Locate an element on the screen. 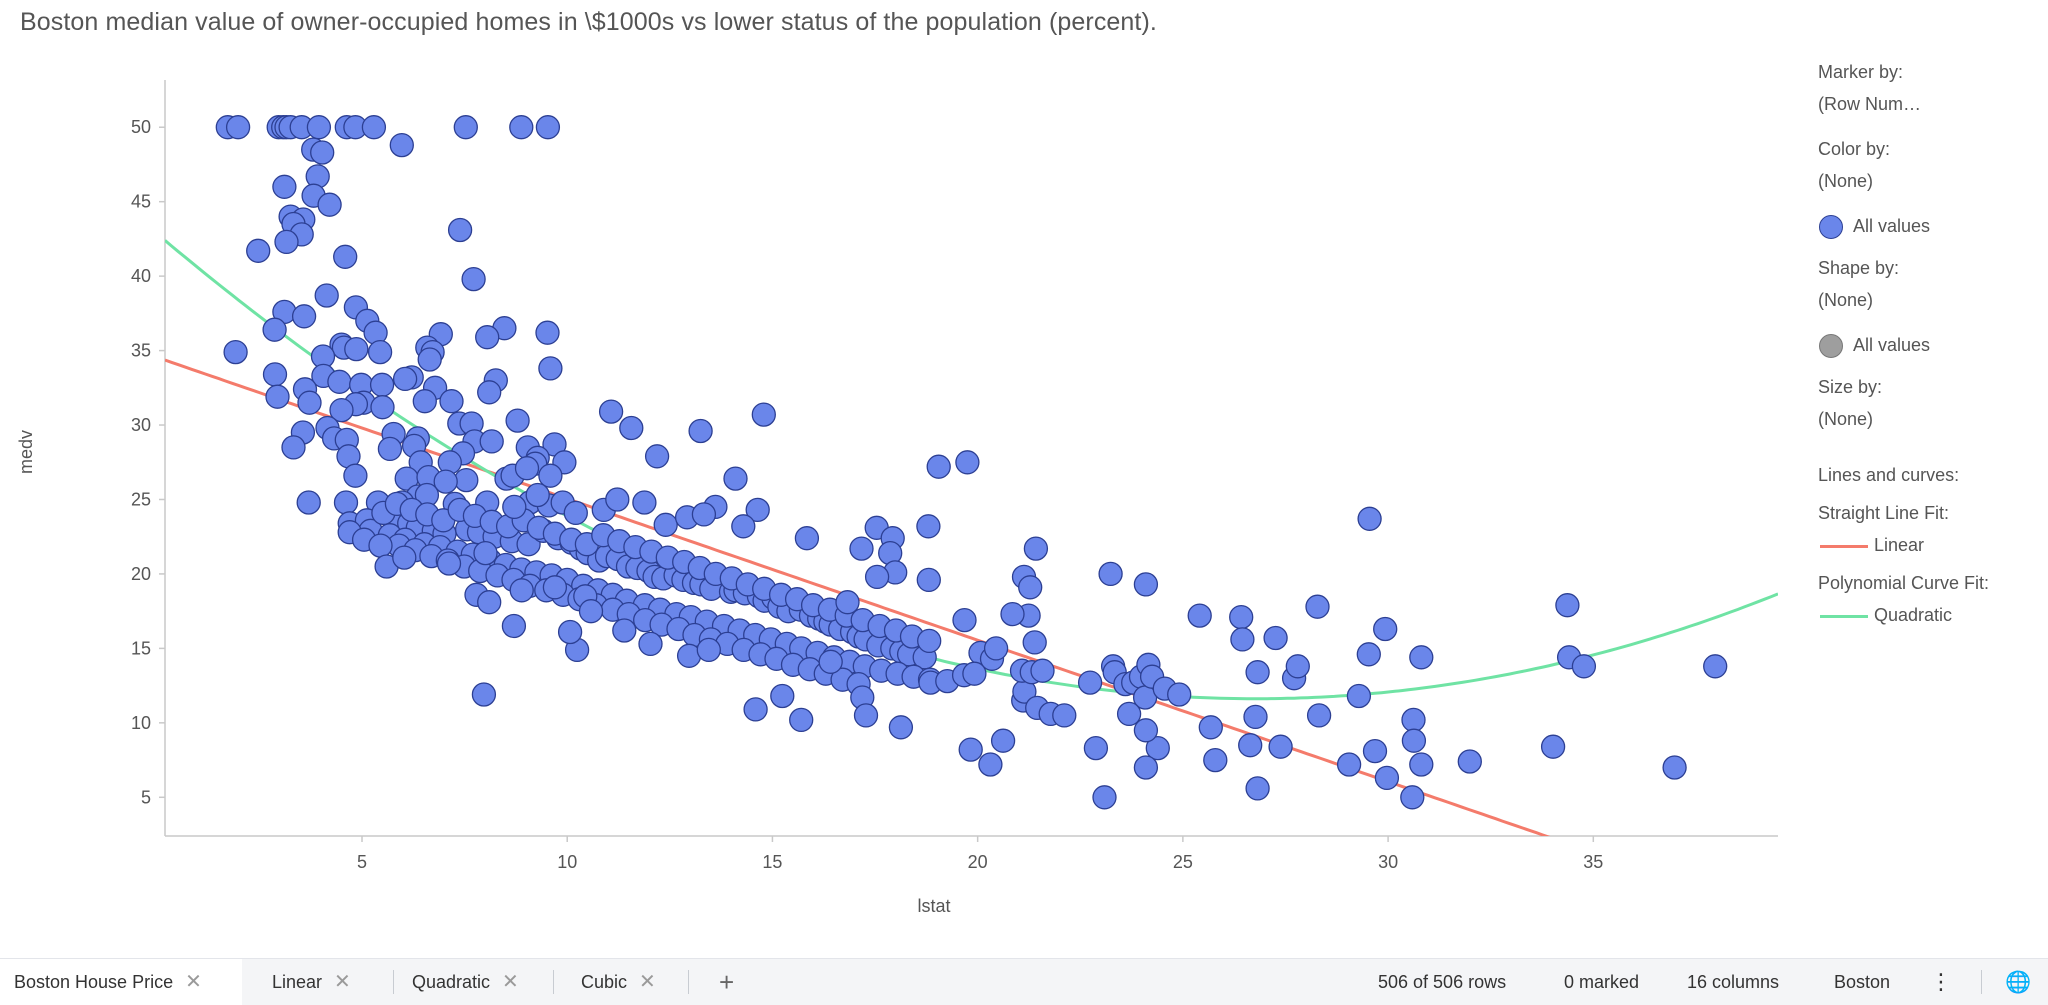 The image size is (2048, 1005). color-by-value: (None) is located at coordinates (1846, 181).